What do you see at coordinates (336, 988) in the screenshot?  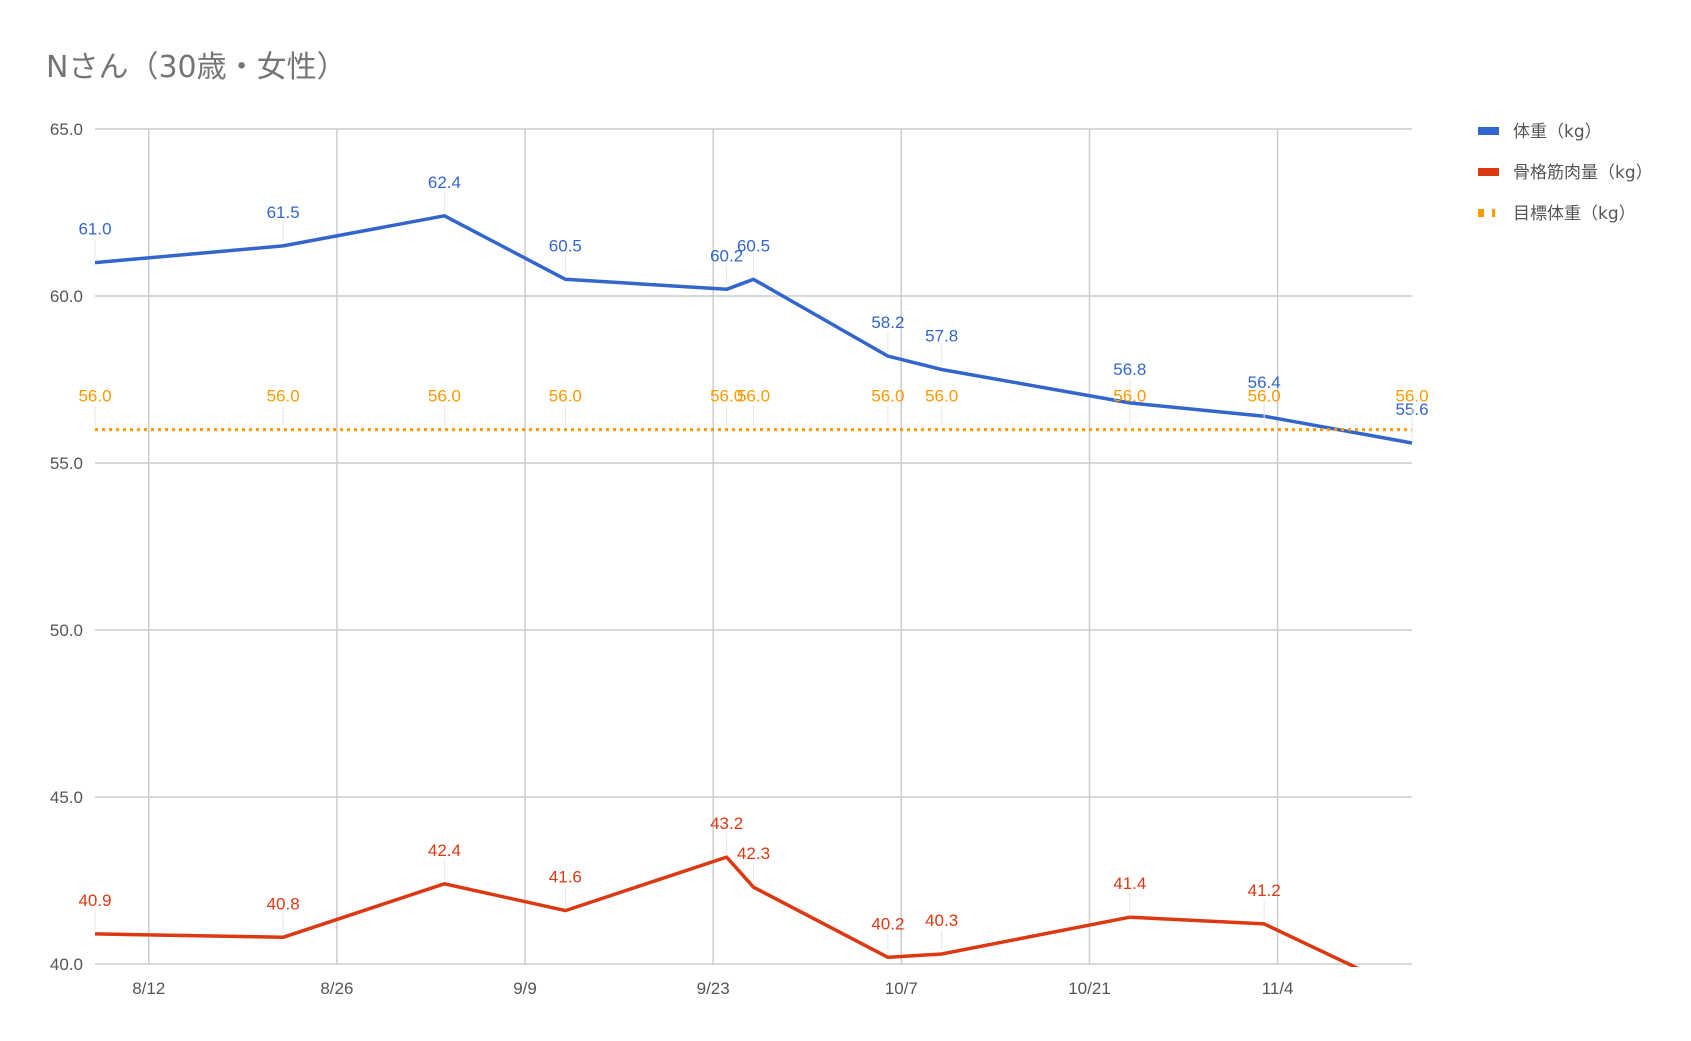 I see `x-tick-label: 8/26` at bounding box center [336, 988].